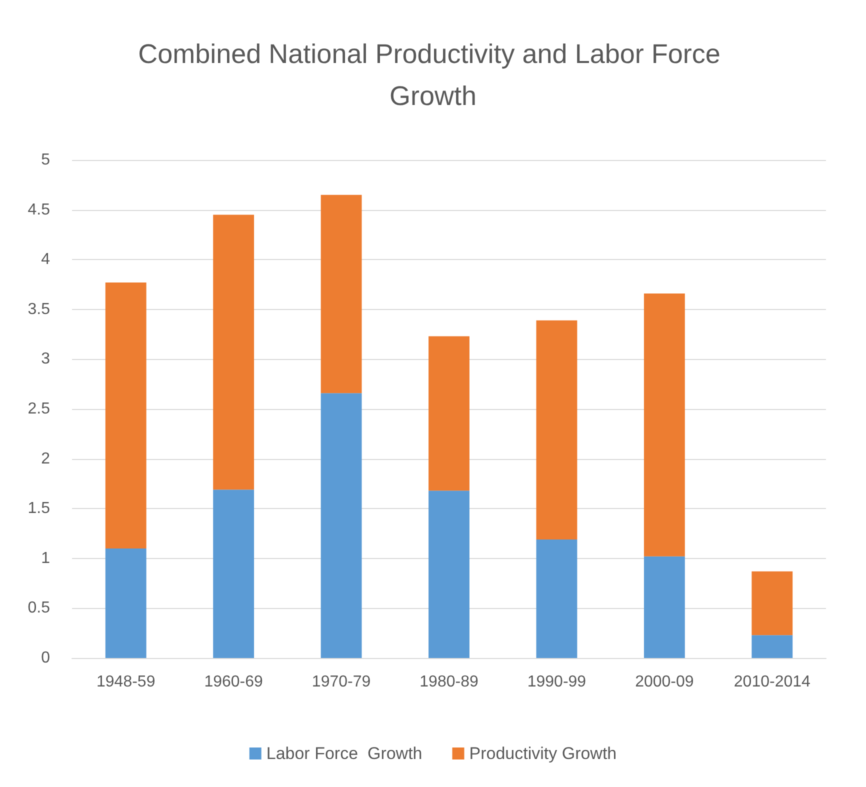 The image size is (866, 787). What do you see at coordinates (39, 209) in the screenshot?
I see `y-tick-label: 4.5` at bounding box center [39, 209].